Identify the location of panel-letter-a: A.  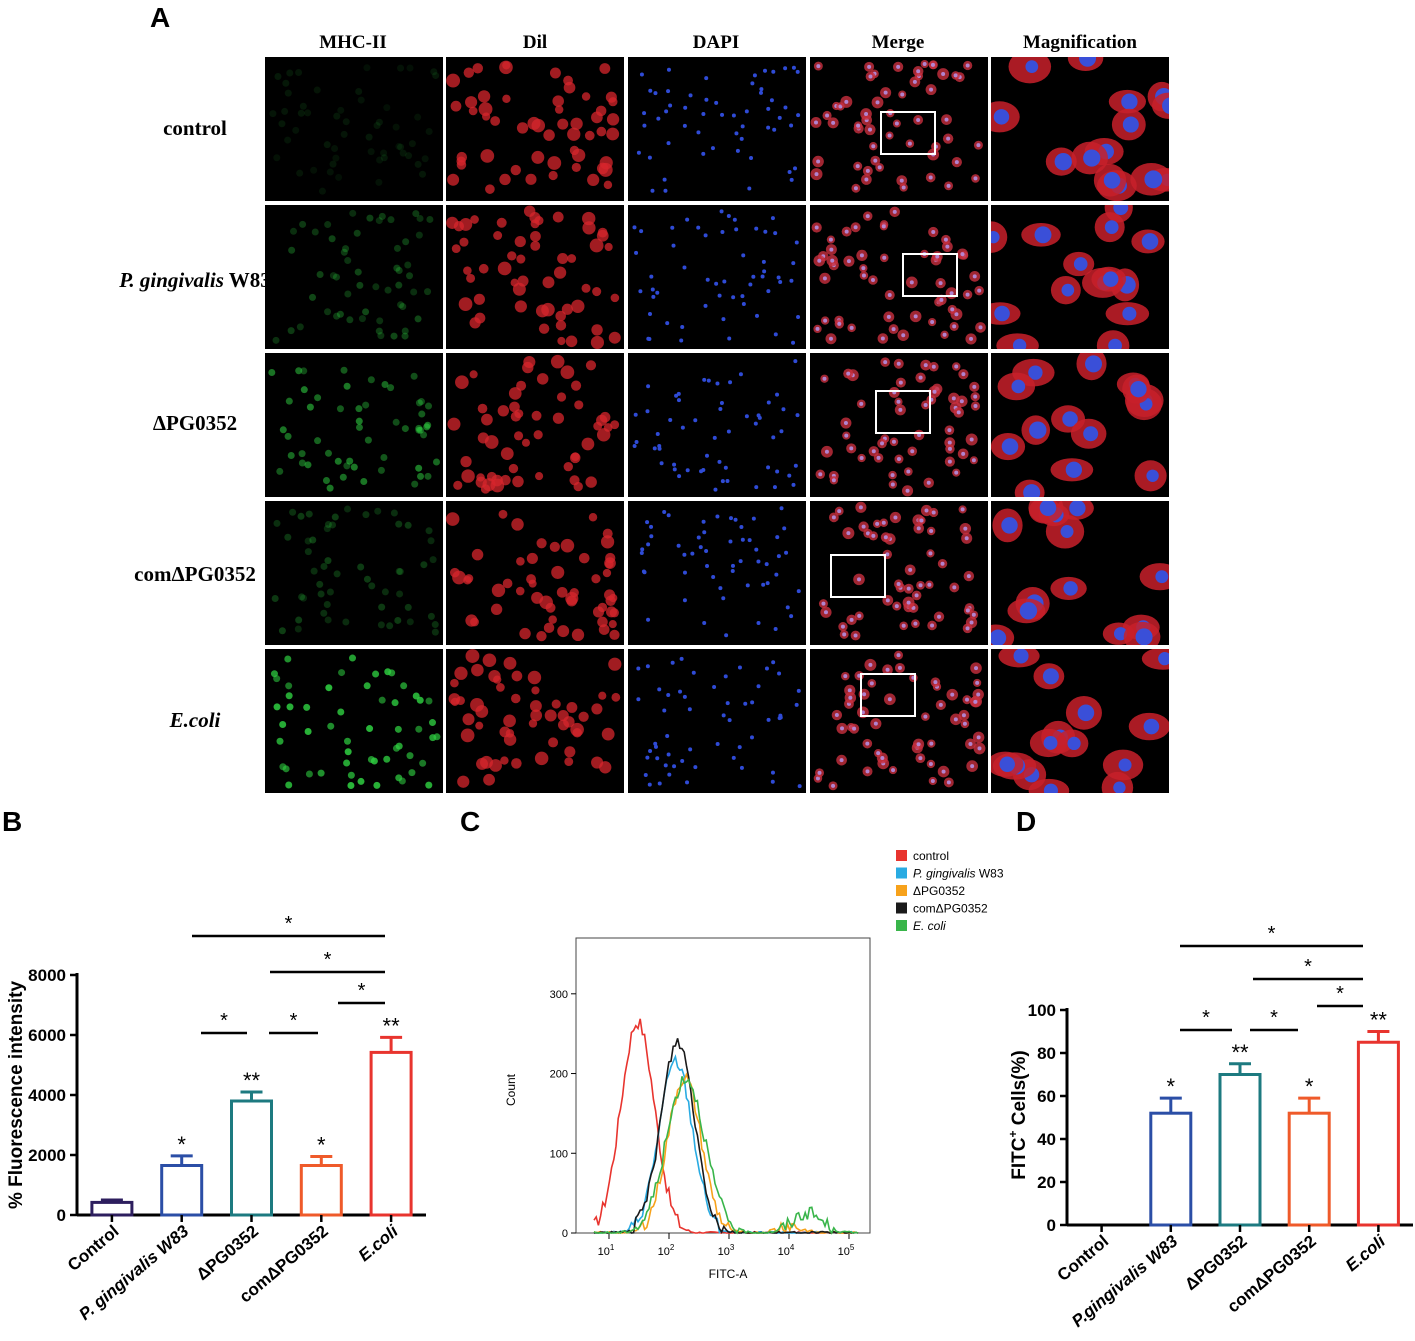
(160, 17).